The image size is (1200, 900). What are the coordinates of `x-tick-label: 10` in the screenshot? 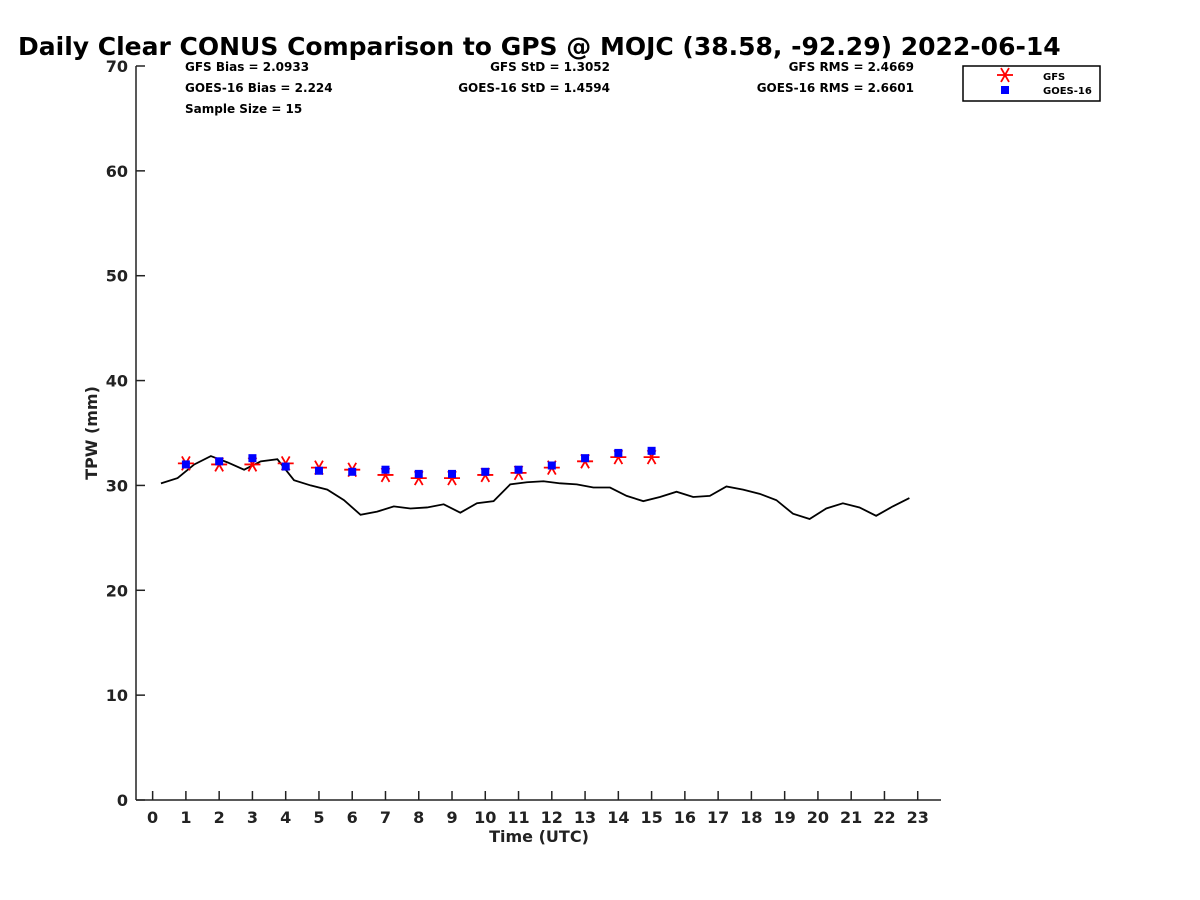 It's located at (485, 817).